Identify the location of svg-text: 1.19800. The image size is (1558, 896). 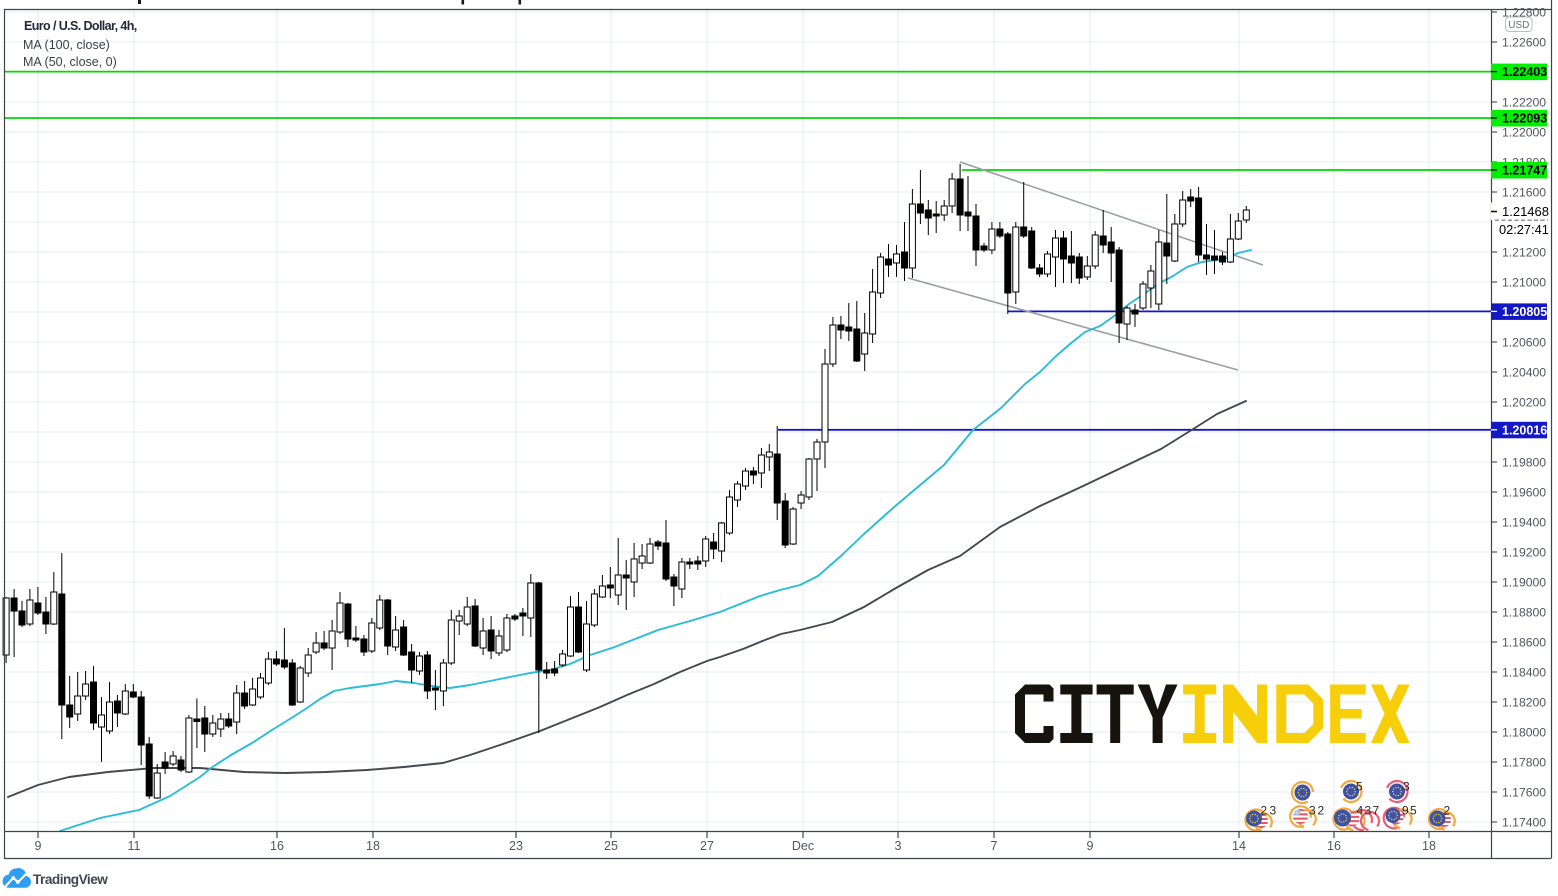
(1524, 462).